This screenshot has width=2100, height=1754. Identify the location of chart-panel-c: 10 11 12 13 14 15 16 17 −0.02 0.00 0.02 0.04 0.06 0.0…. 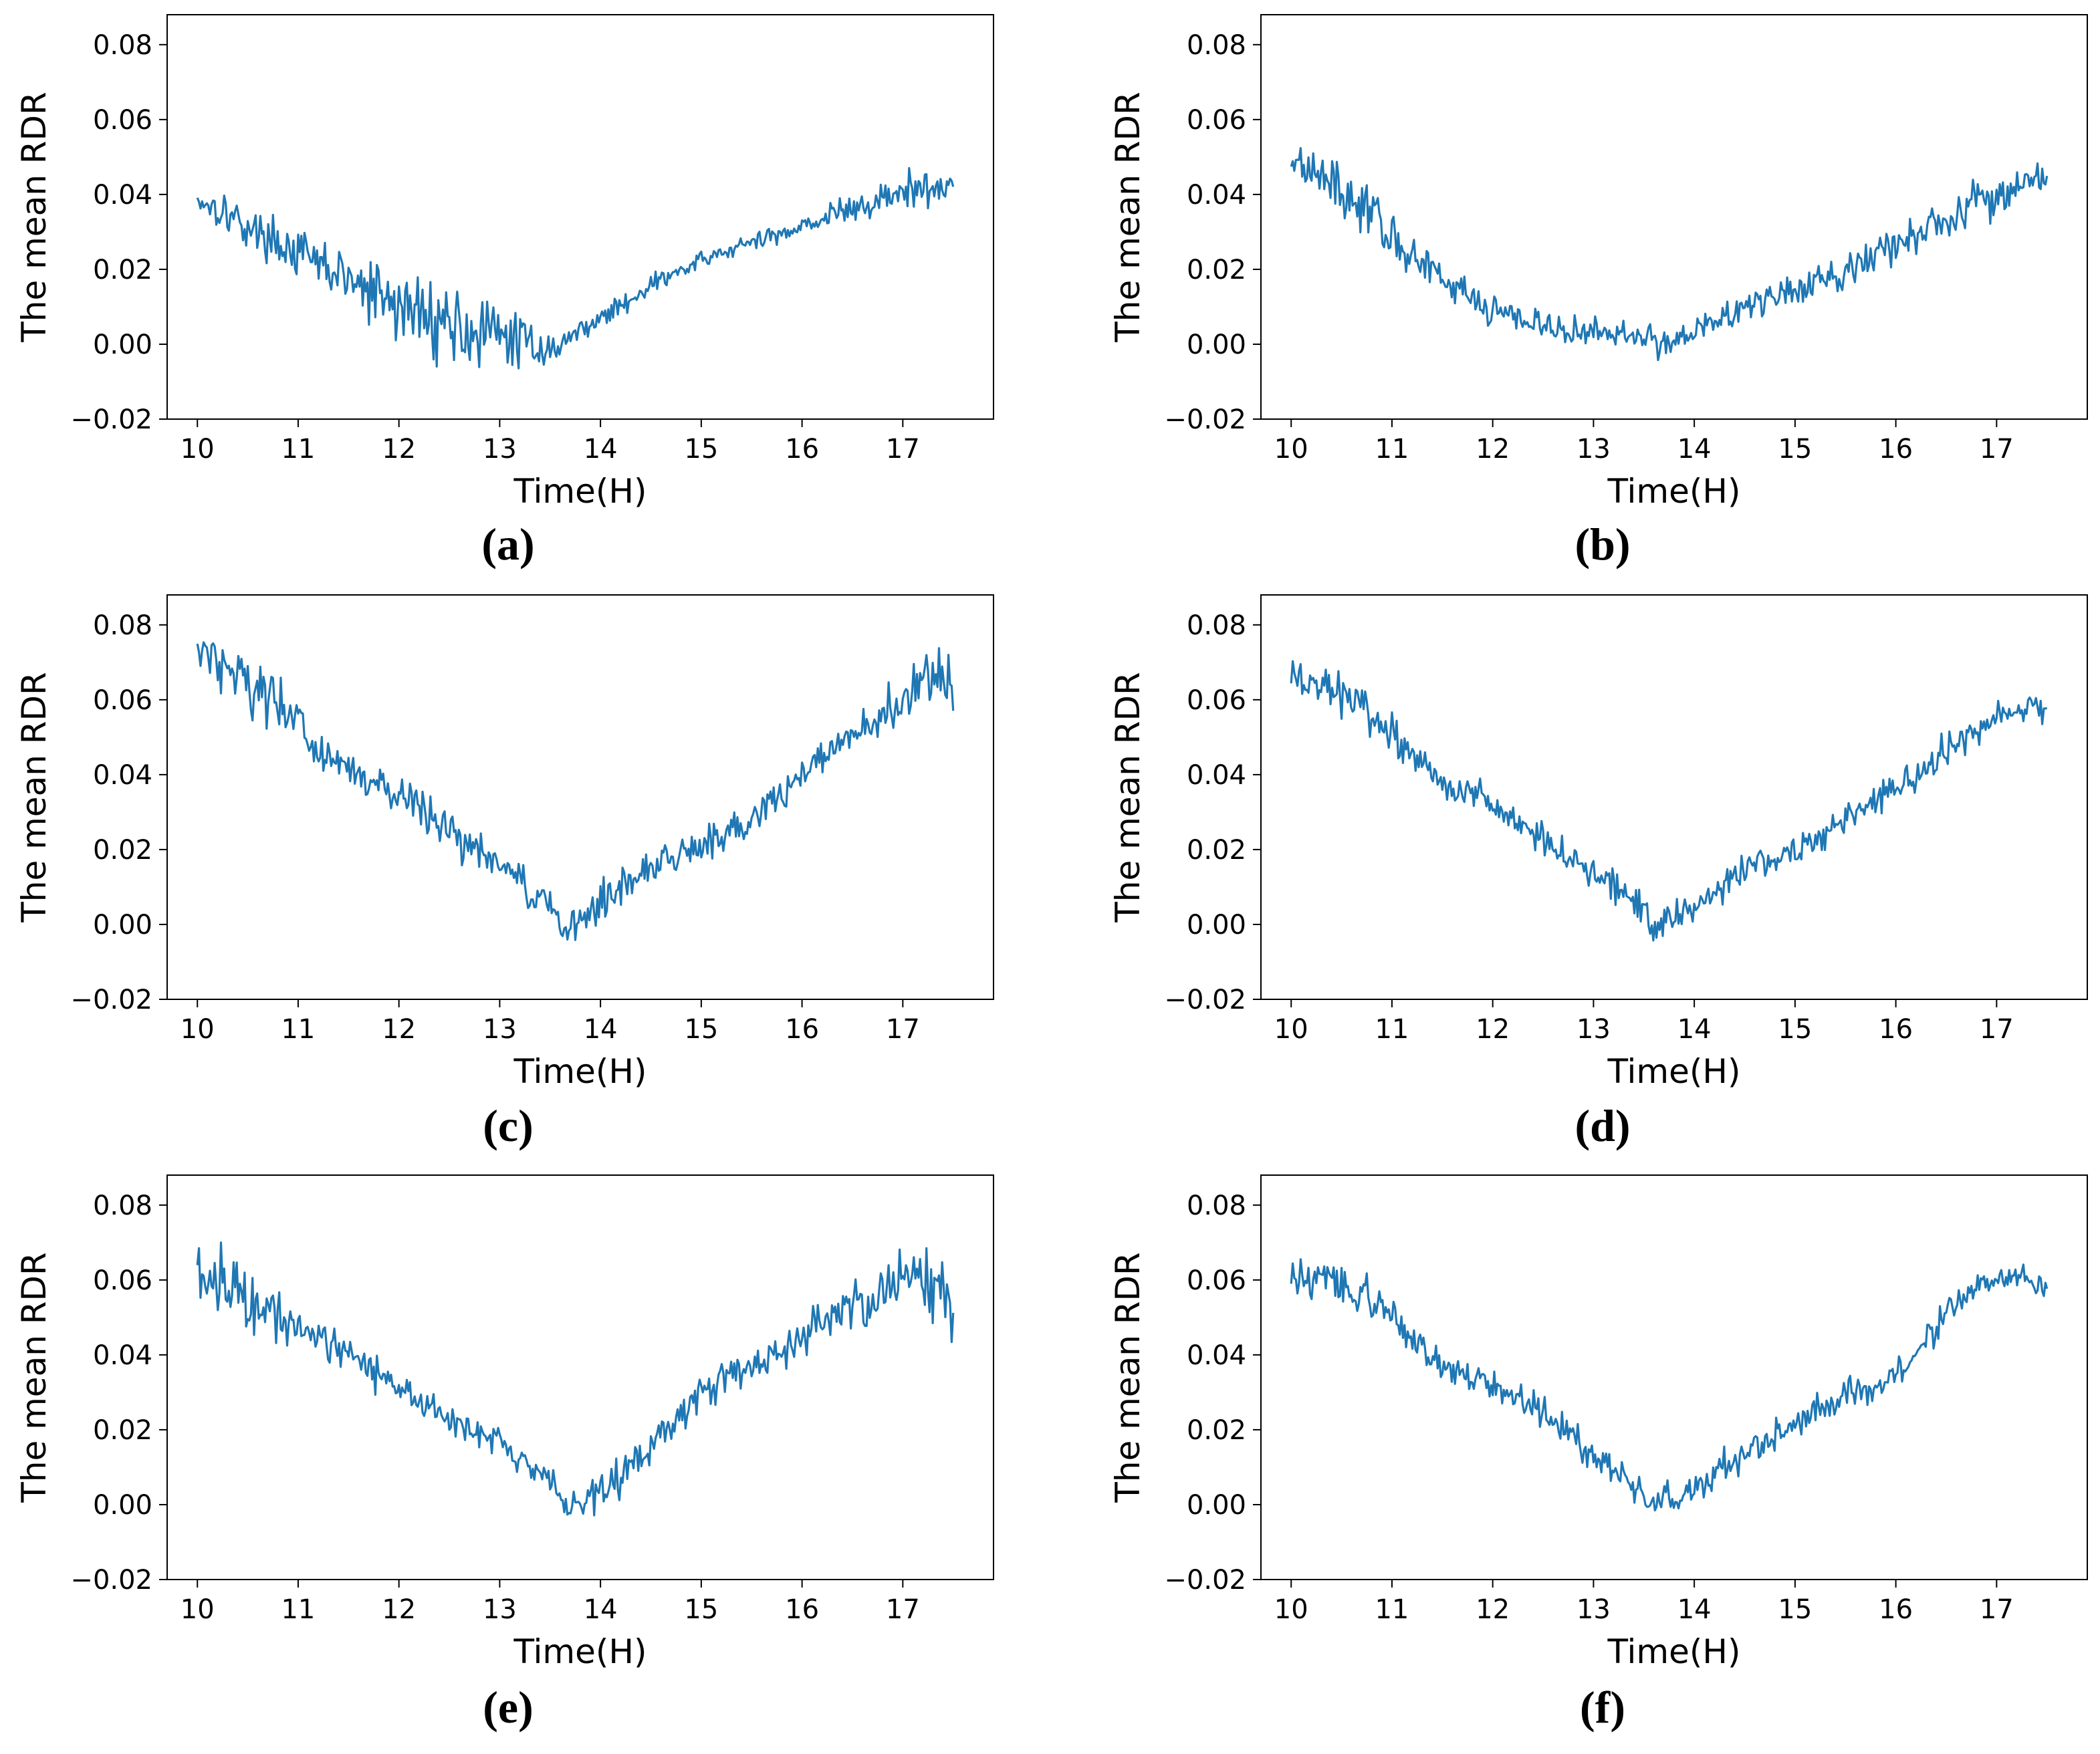
(505, 842).